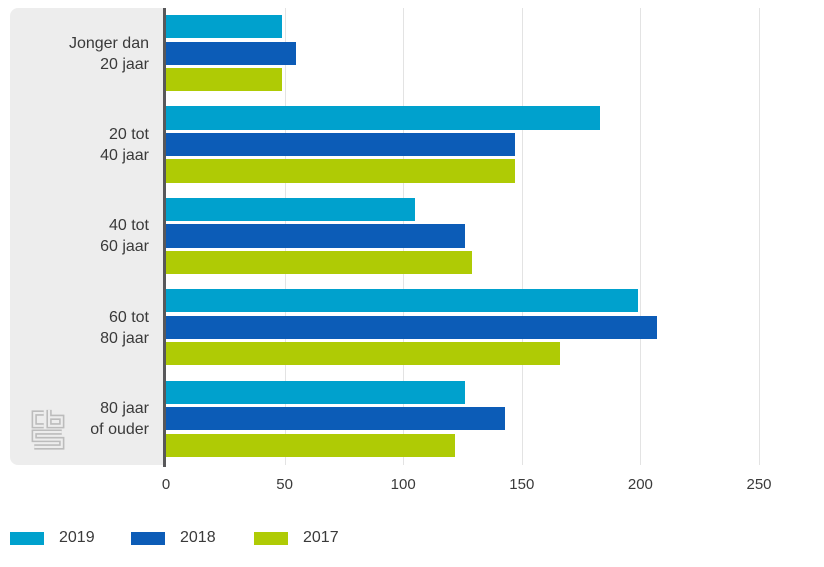  Describe the element at coordinates (271, 538) in the screenshot. I see `legend-swatch-2017` at that location.